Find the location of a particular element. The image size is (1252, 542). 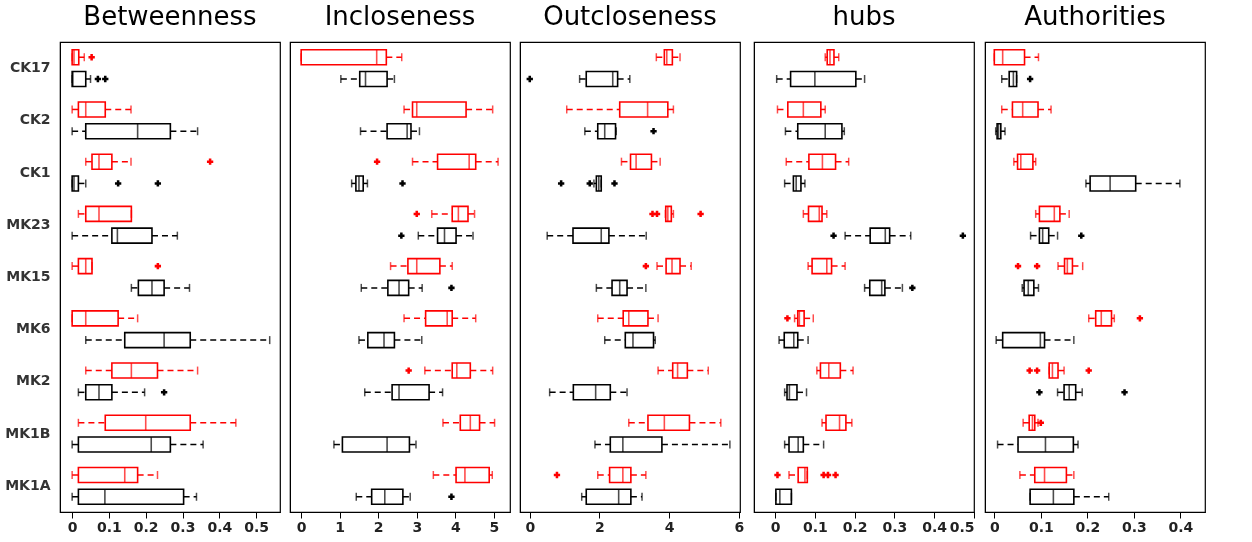

x-tick-label: 5 is located at coordinates (494, 526).